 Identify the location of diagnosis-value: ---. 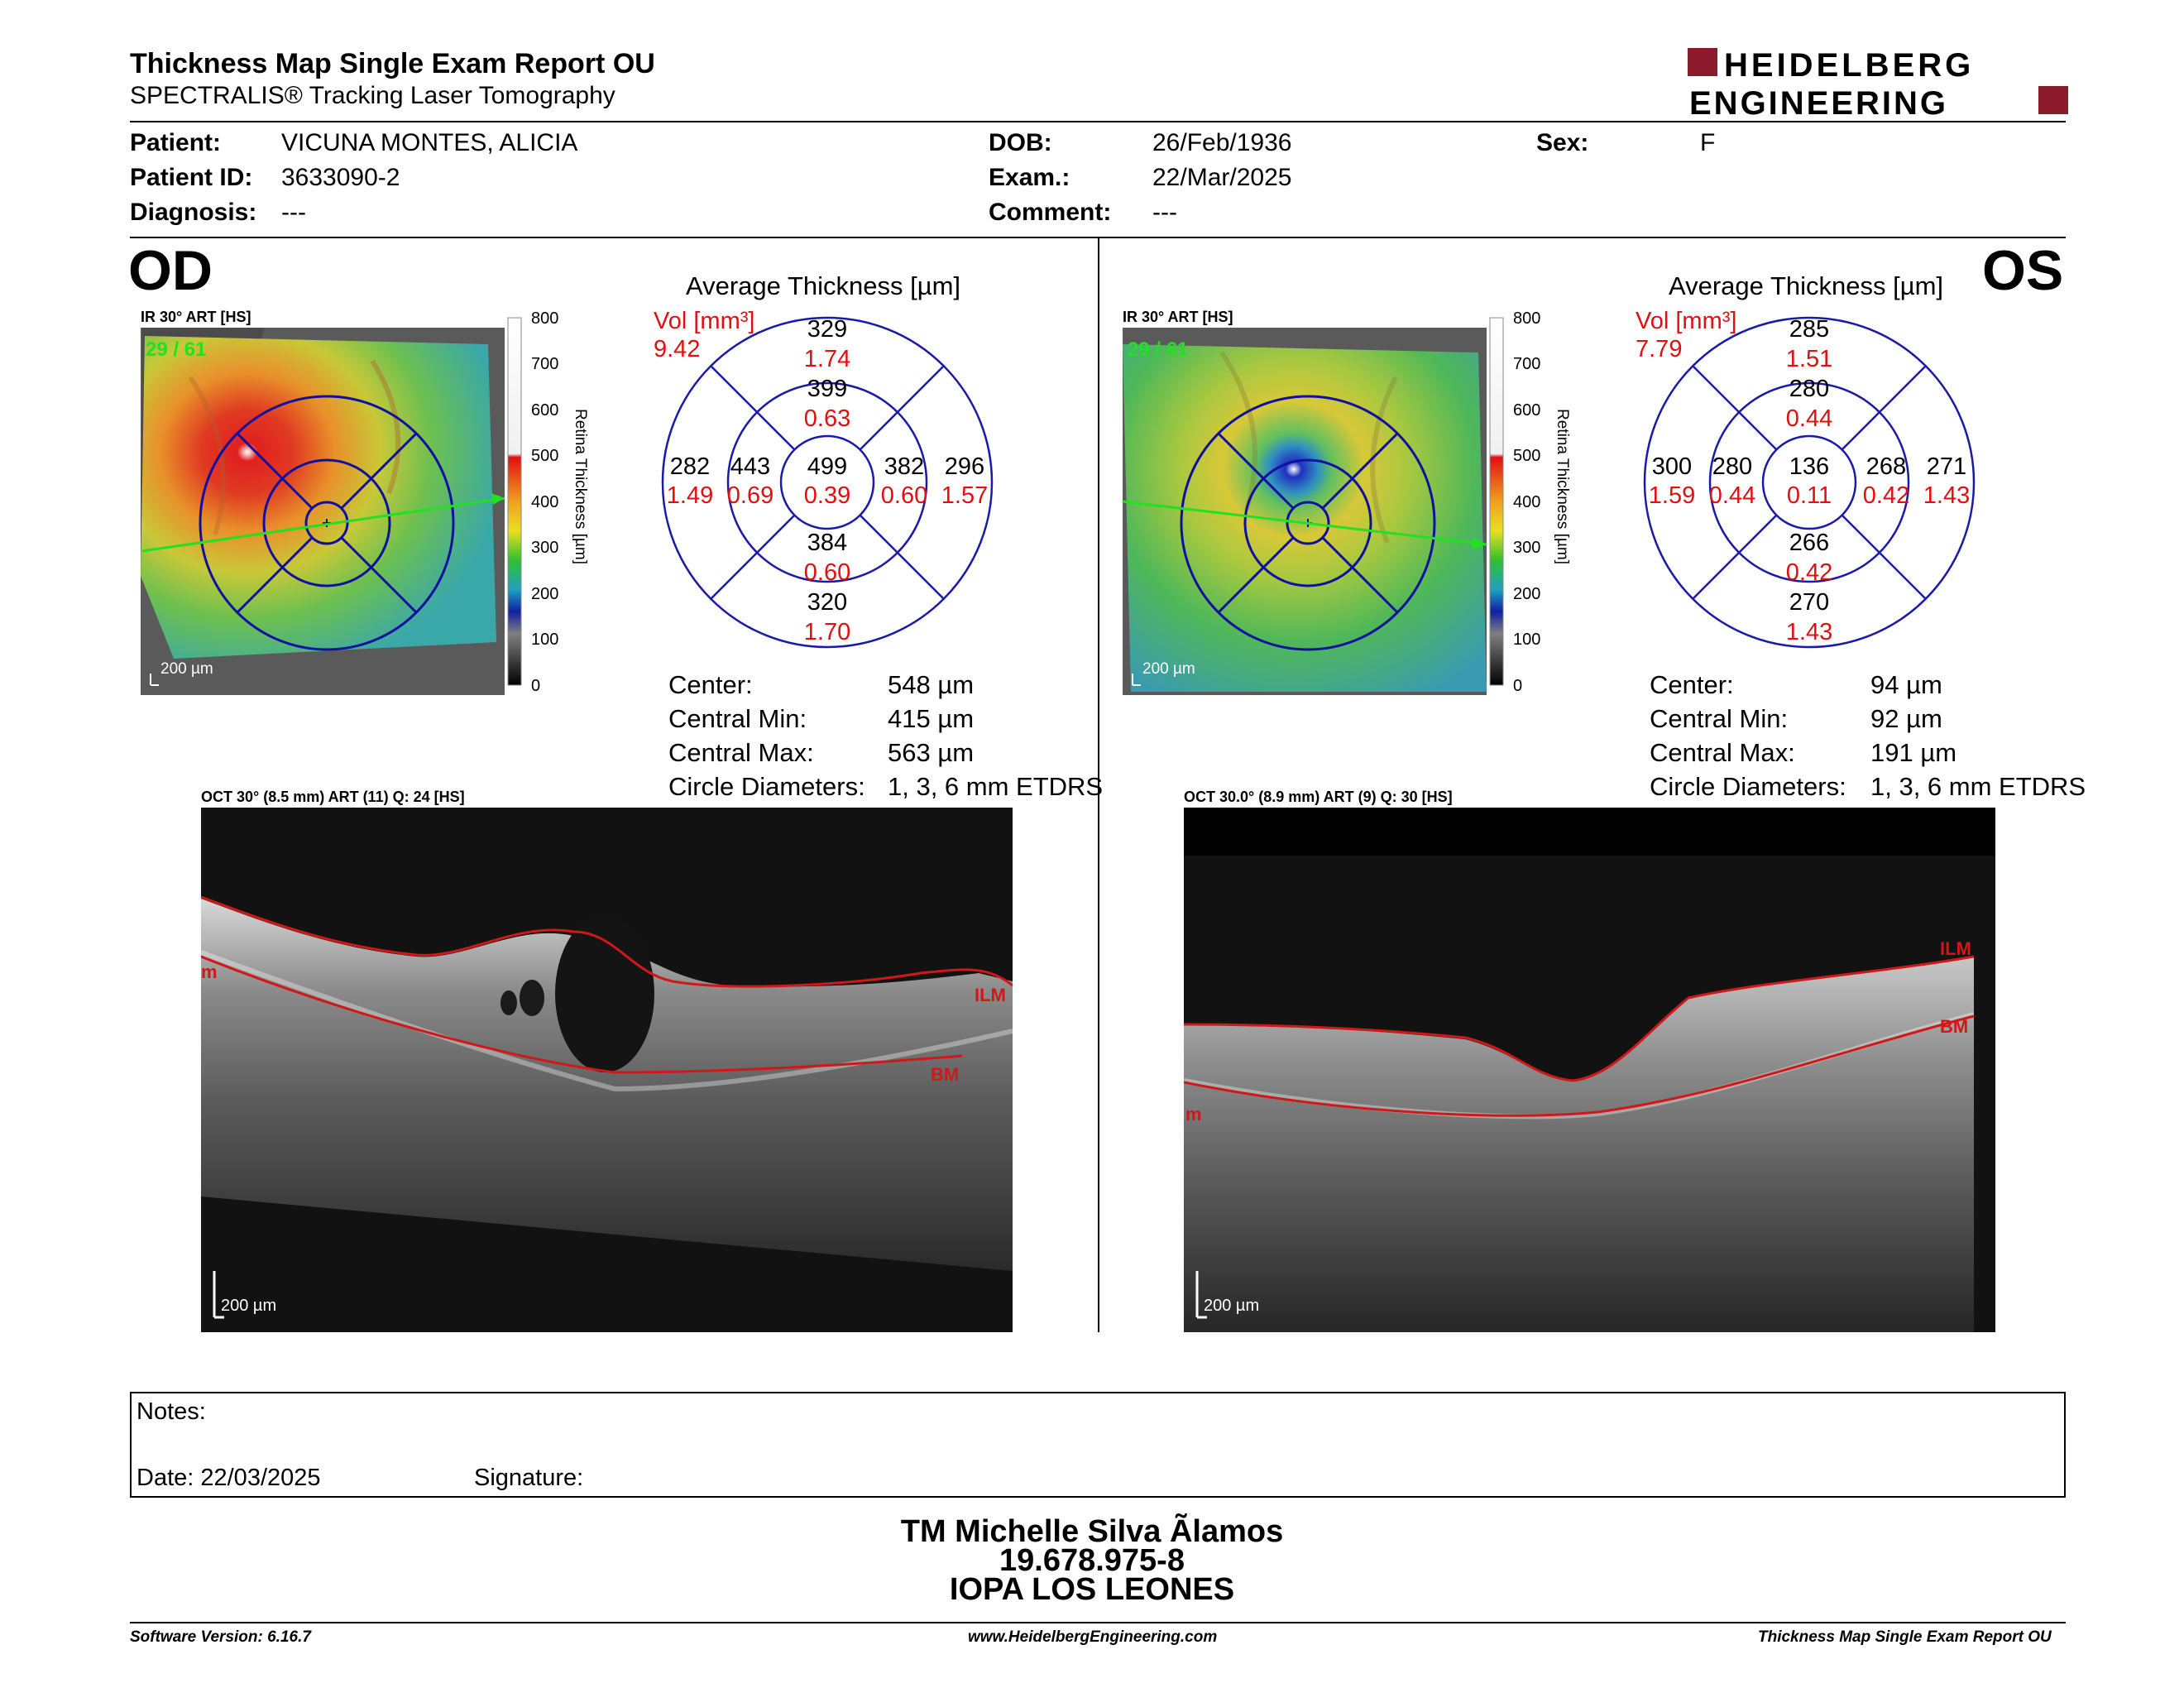
(293, 212).